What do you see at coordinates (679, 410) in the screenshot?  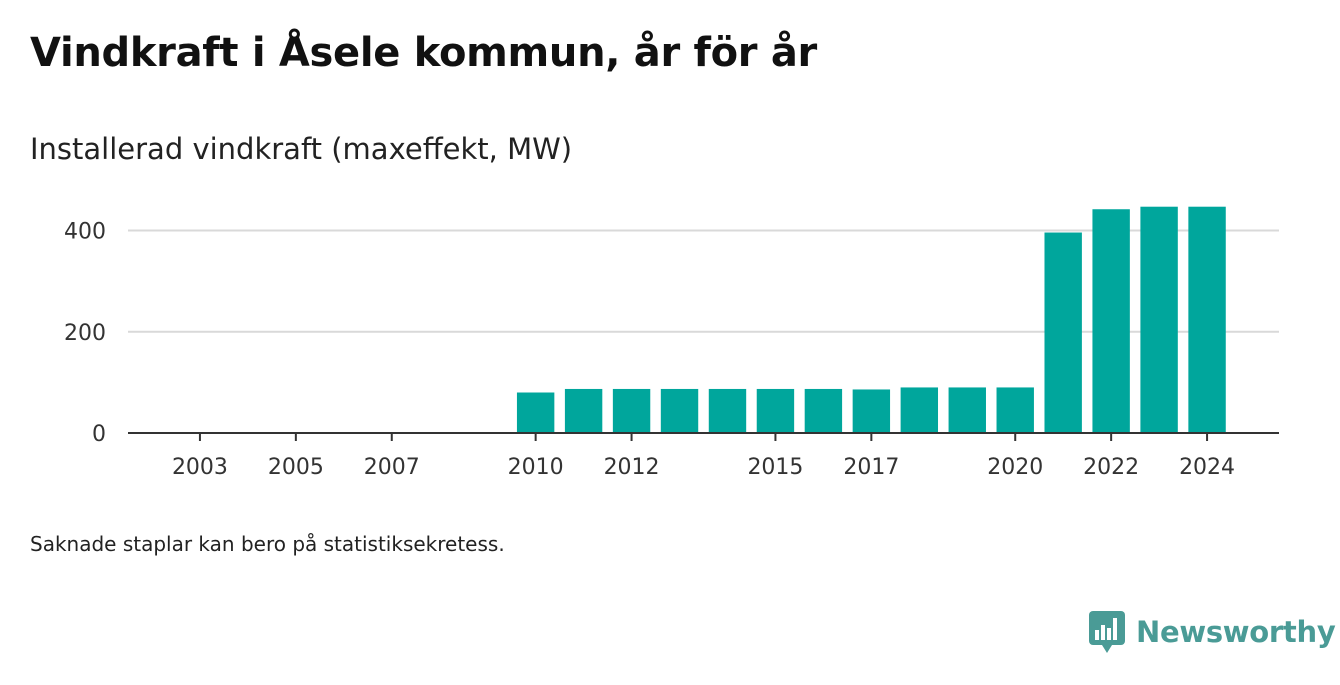 I see `bar-2013` at bounding box center [679, 410].